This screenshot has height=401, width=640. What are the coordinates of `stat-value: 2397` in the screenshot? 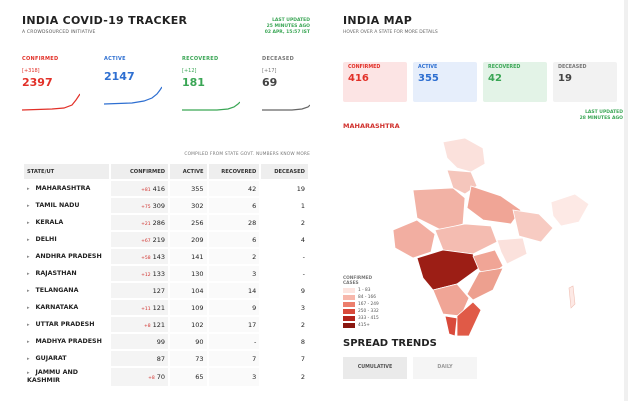 It's located at (37, 82).